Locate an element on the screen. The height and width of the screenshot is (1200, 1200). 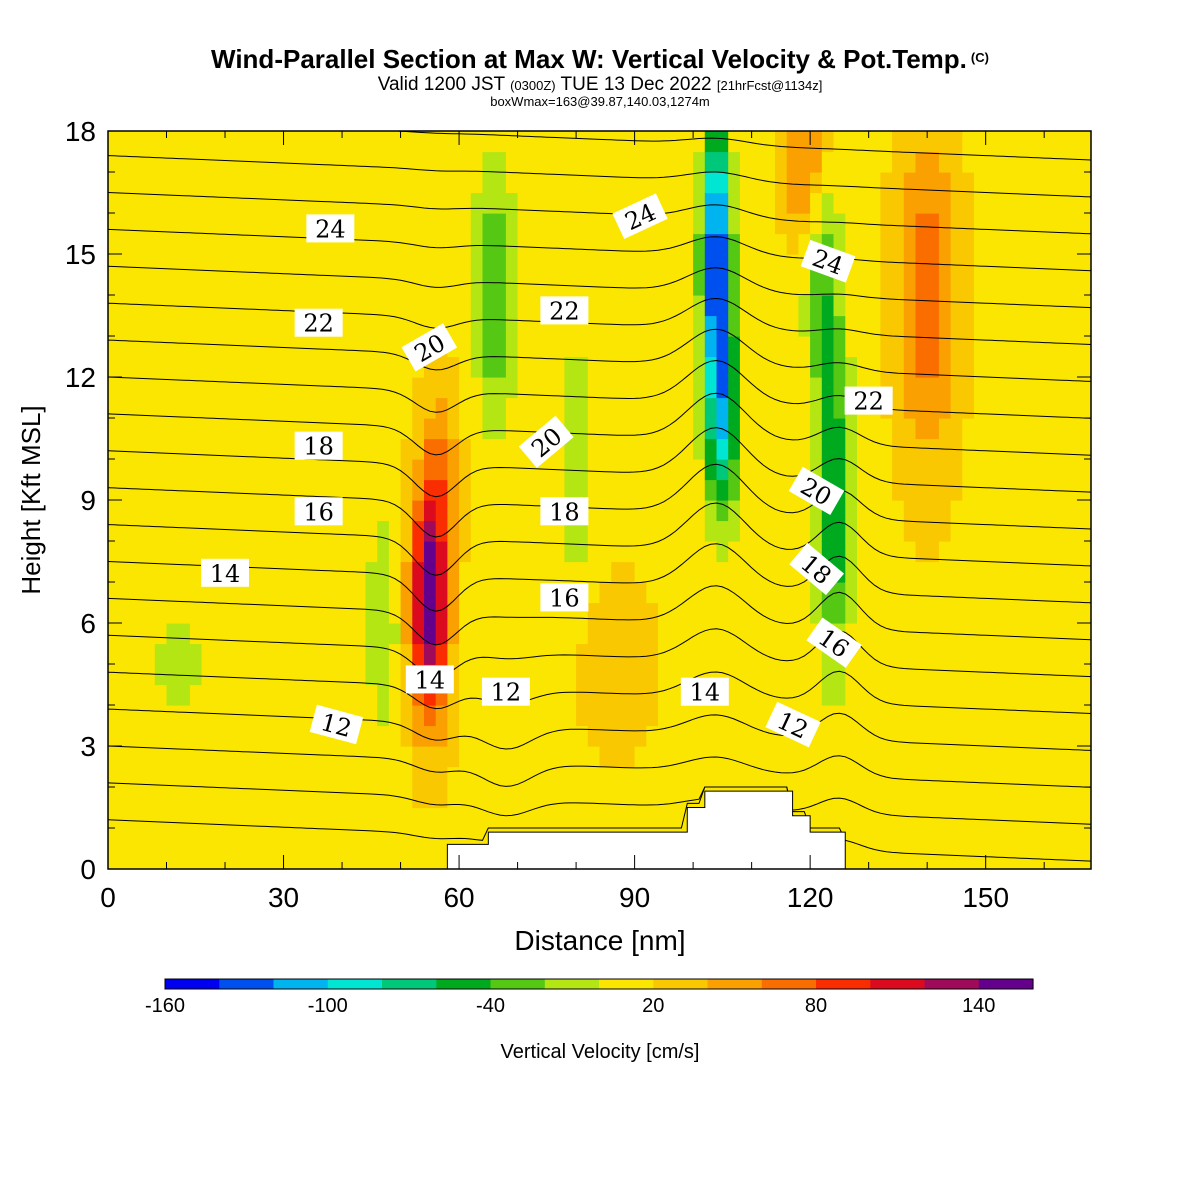
contour-label: 22 is located at coordinates (564, 310).